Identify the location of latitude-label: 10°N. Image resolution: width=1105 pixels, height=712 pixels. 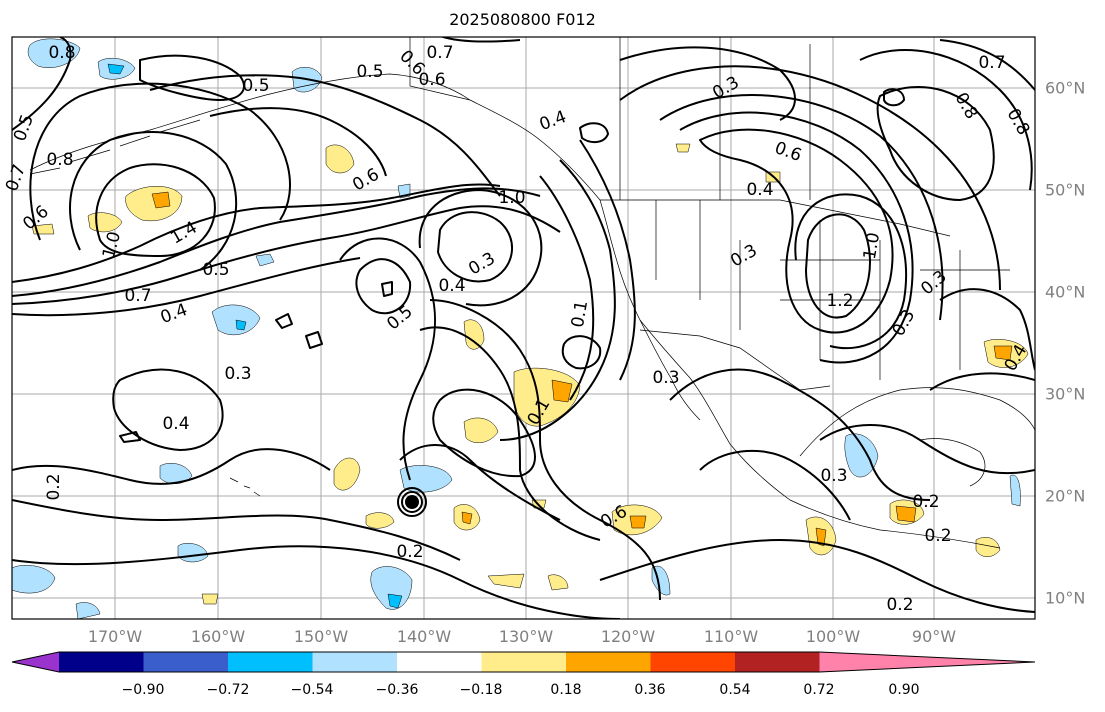
(1065, 598).